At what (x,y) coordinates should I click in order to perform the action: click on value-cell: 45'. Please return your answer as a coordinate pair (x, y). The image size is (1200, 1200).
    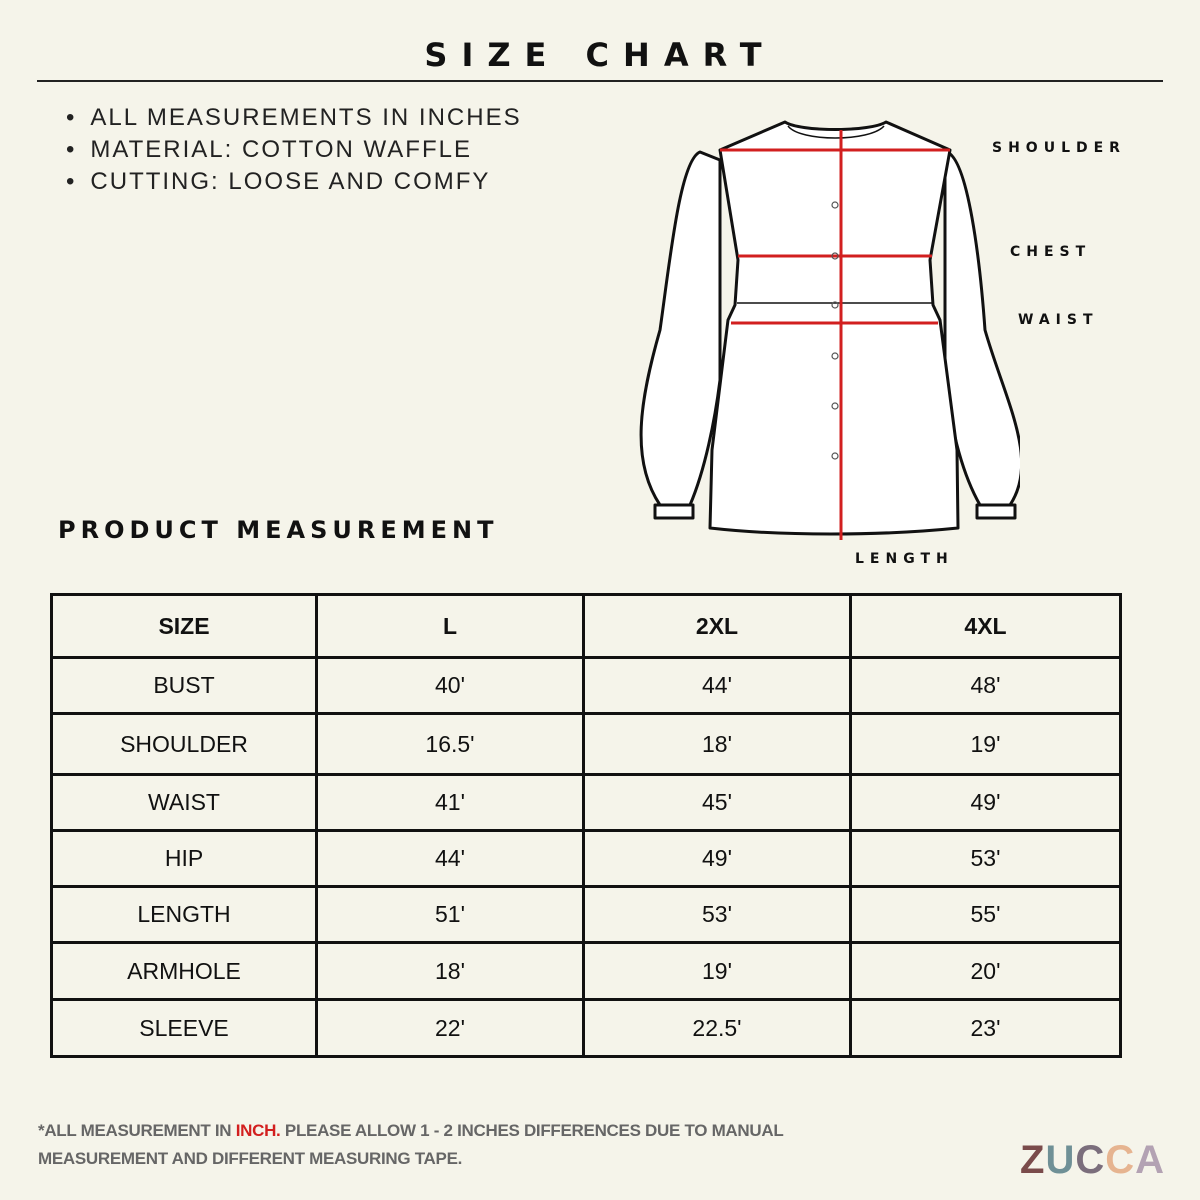
    Looking at the image, I should click on (717, 802).